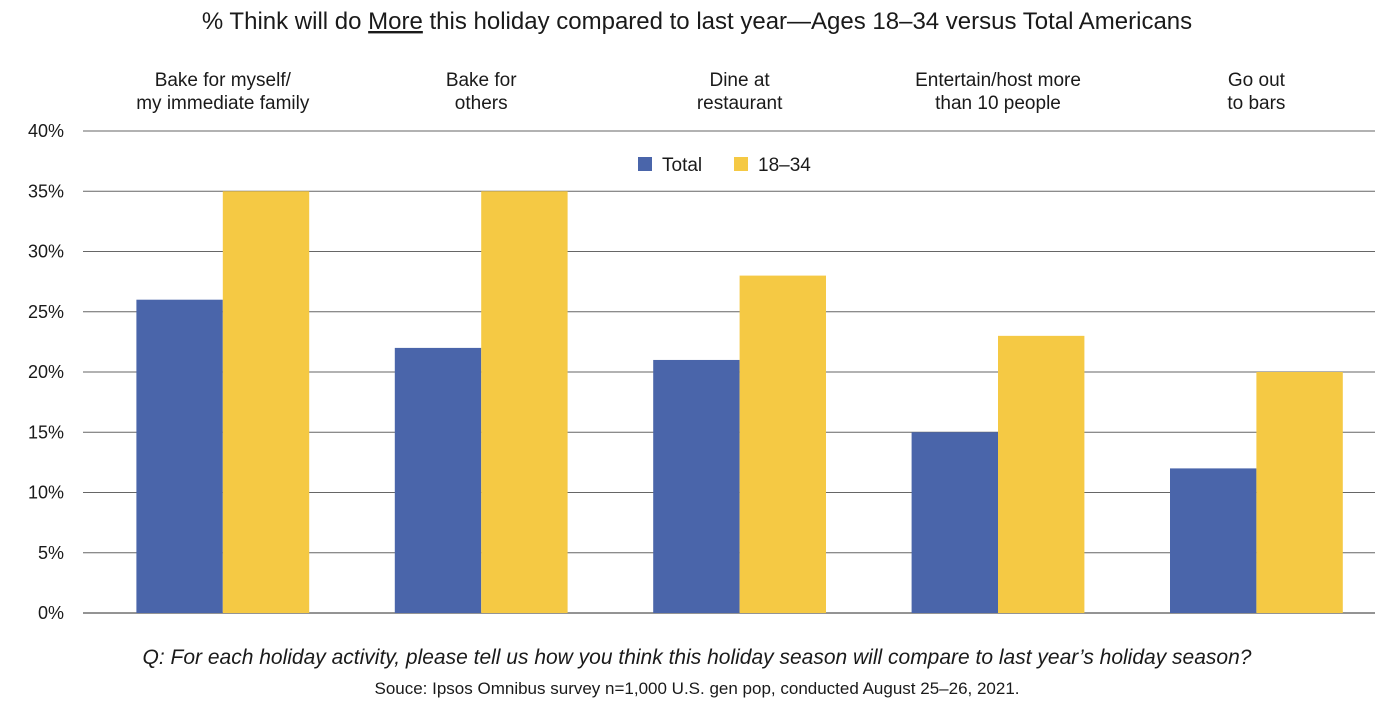 This screenshot has height=712, width=1398. I want to click on category-label: Entertain/host more, so click(998, 80).